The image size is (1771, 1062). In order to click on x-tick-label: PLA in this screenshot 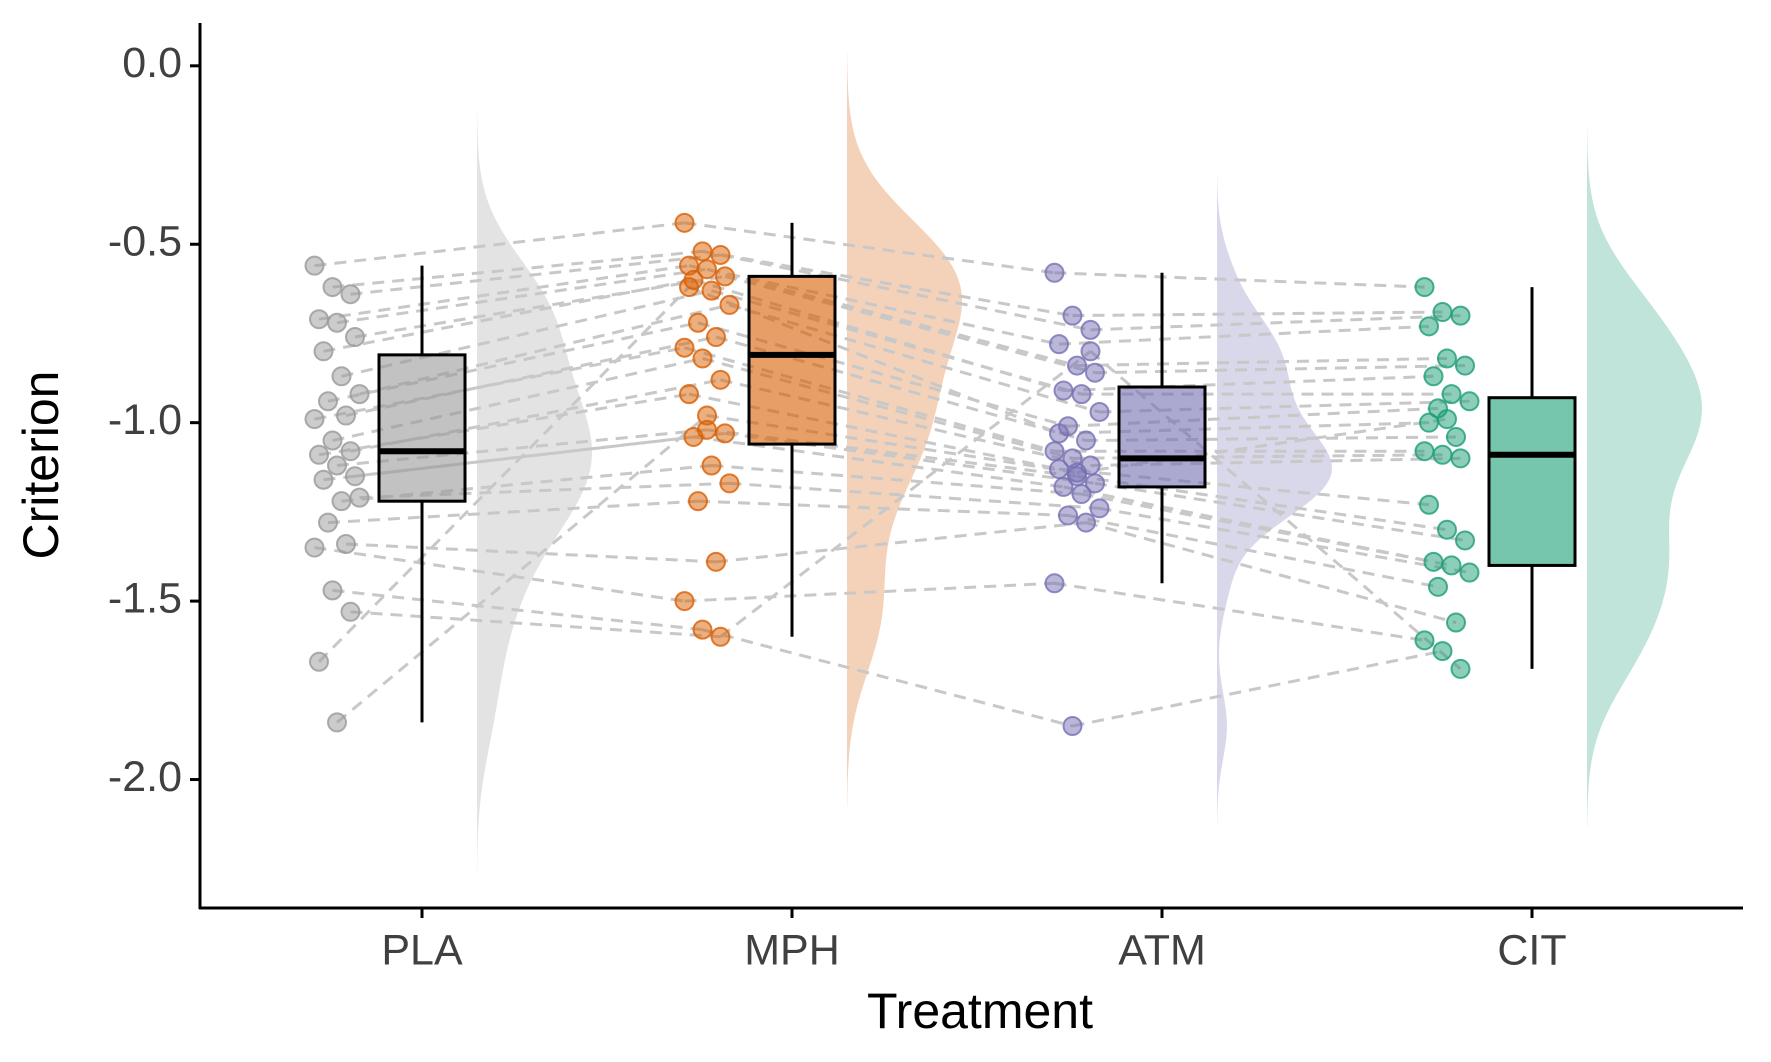, I will do `click(422, 950)`.